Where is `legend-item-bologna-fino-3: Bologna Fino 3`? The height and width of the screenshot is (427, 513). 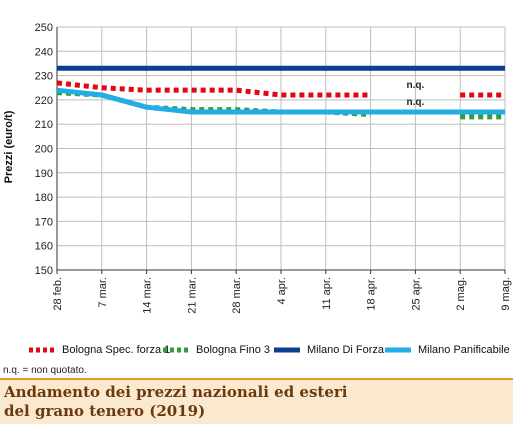 legend-item-bologna-fino-3: Bologna Fino 3 is located at coordinates (216, 350).